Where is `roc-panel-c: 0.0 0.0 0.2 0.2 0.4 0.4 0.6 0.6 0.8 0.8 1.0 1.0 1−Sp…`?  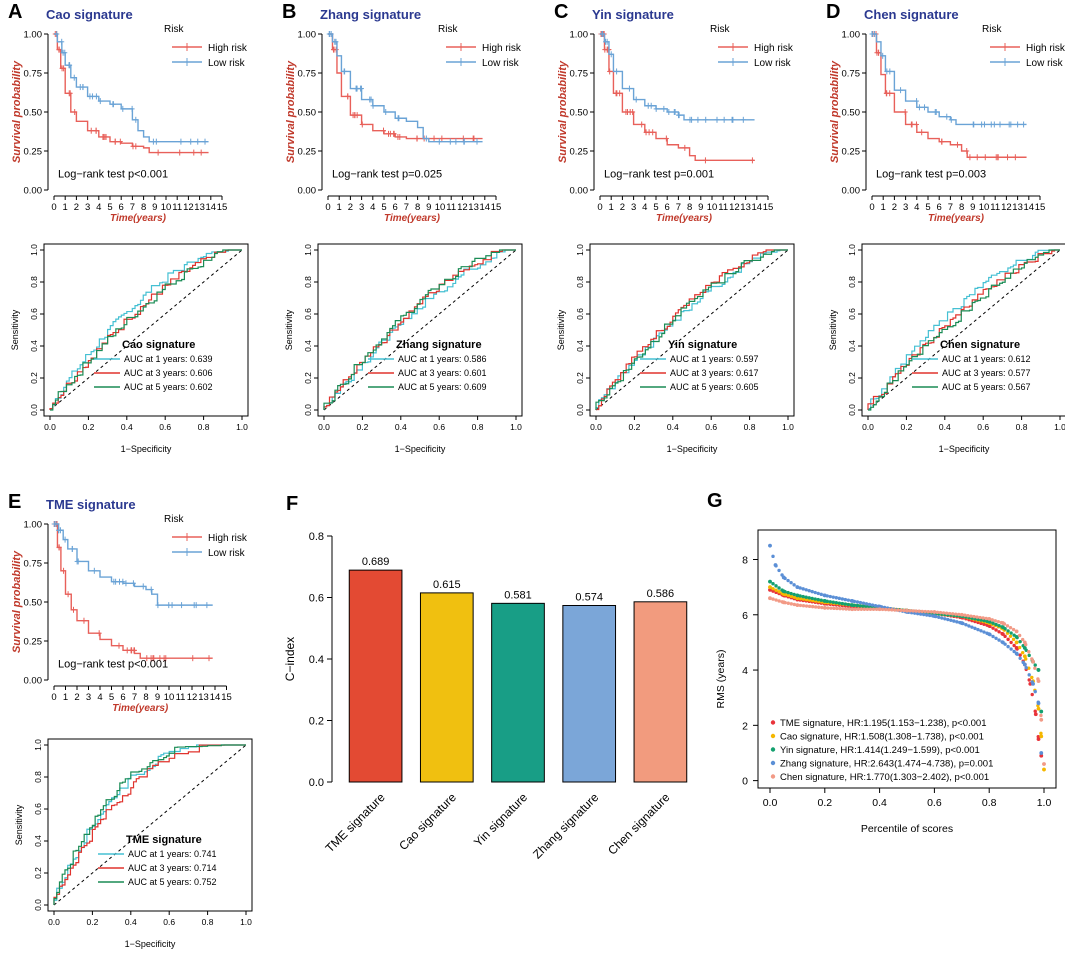 roc-panel-c: 0.0 0.0 0.2 0.2 0.4 0.4 0.6 0.6 0.8 0.8 1.0 1.0 1−Sp… is located at coordinates (675, 348).